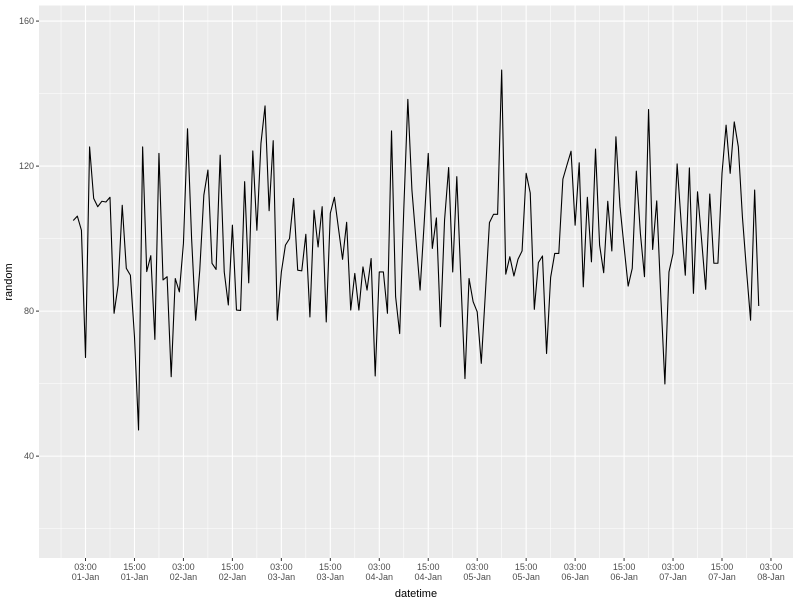 The image size is (800, 600). Describe the element at coordinates (9, 281) in the screenshot. I see `y-axis-title: random` at that location.